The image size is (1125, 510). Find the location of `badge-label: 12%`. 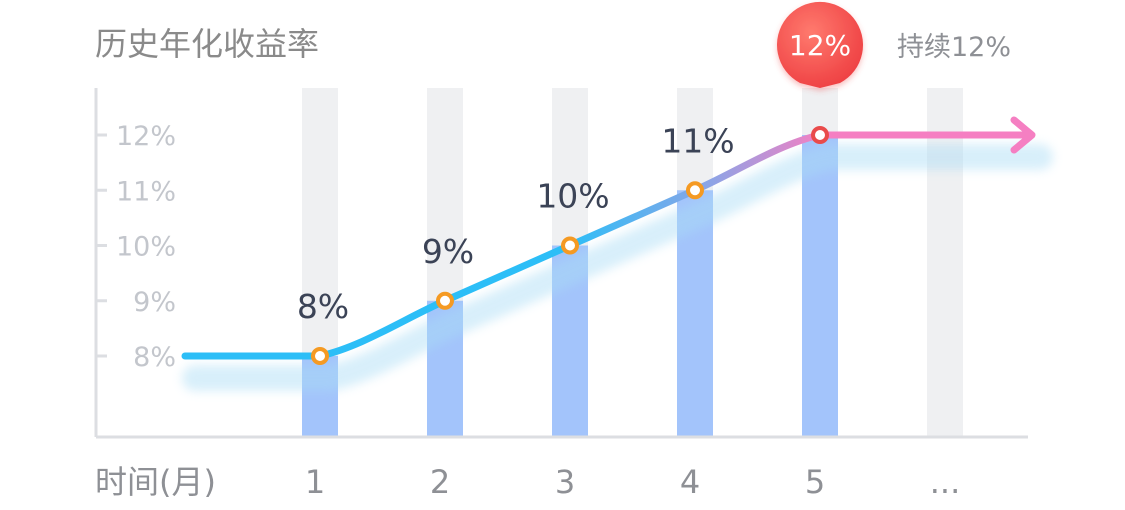

badge-label: 12% is located at coordinates (820, 45).